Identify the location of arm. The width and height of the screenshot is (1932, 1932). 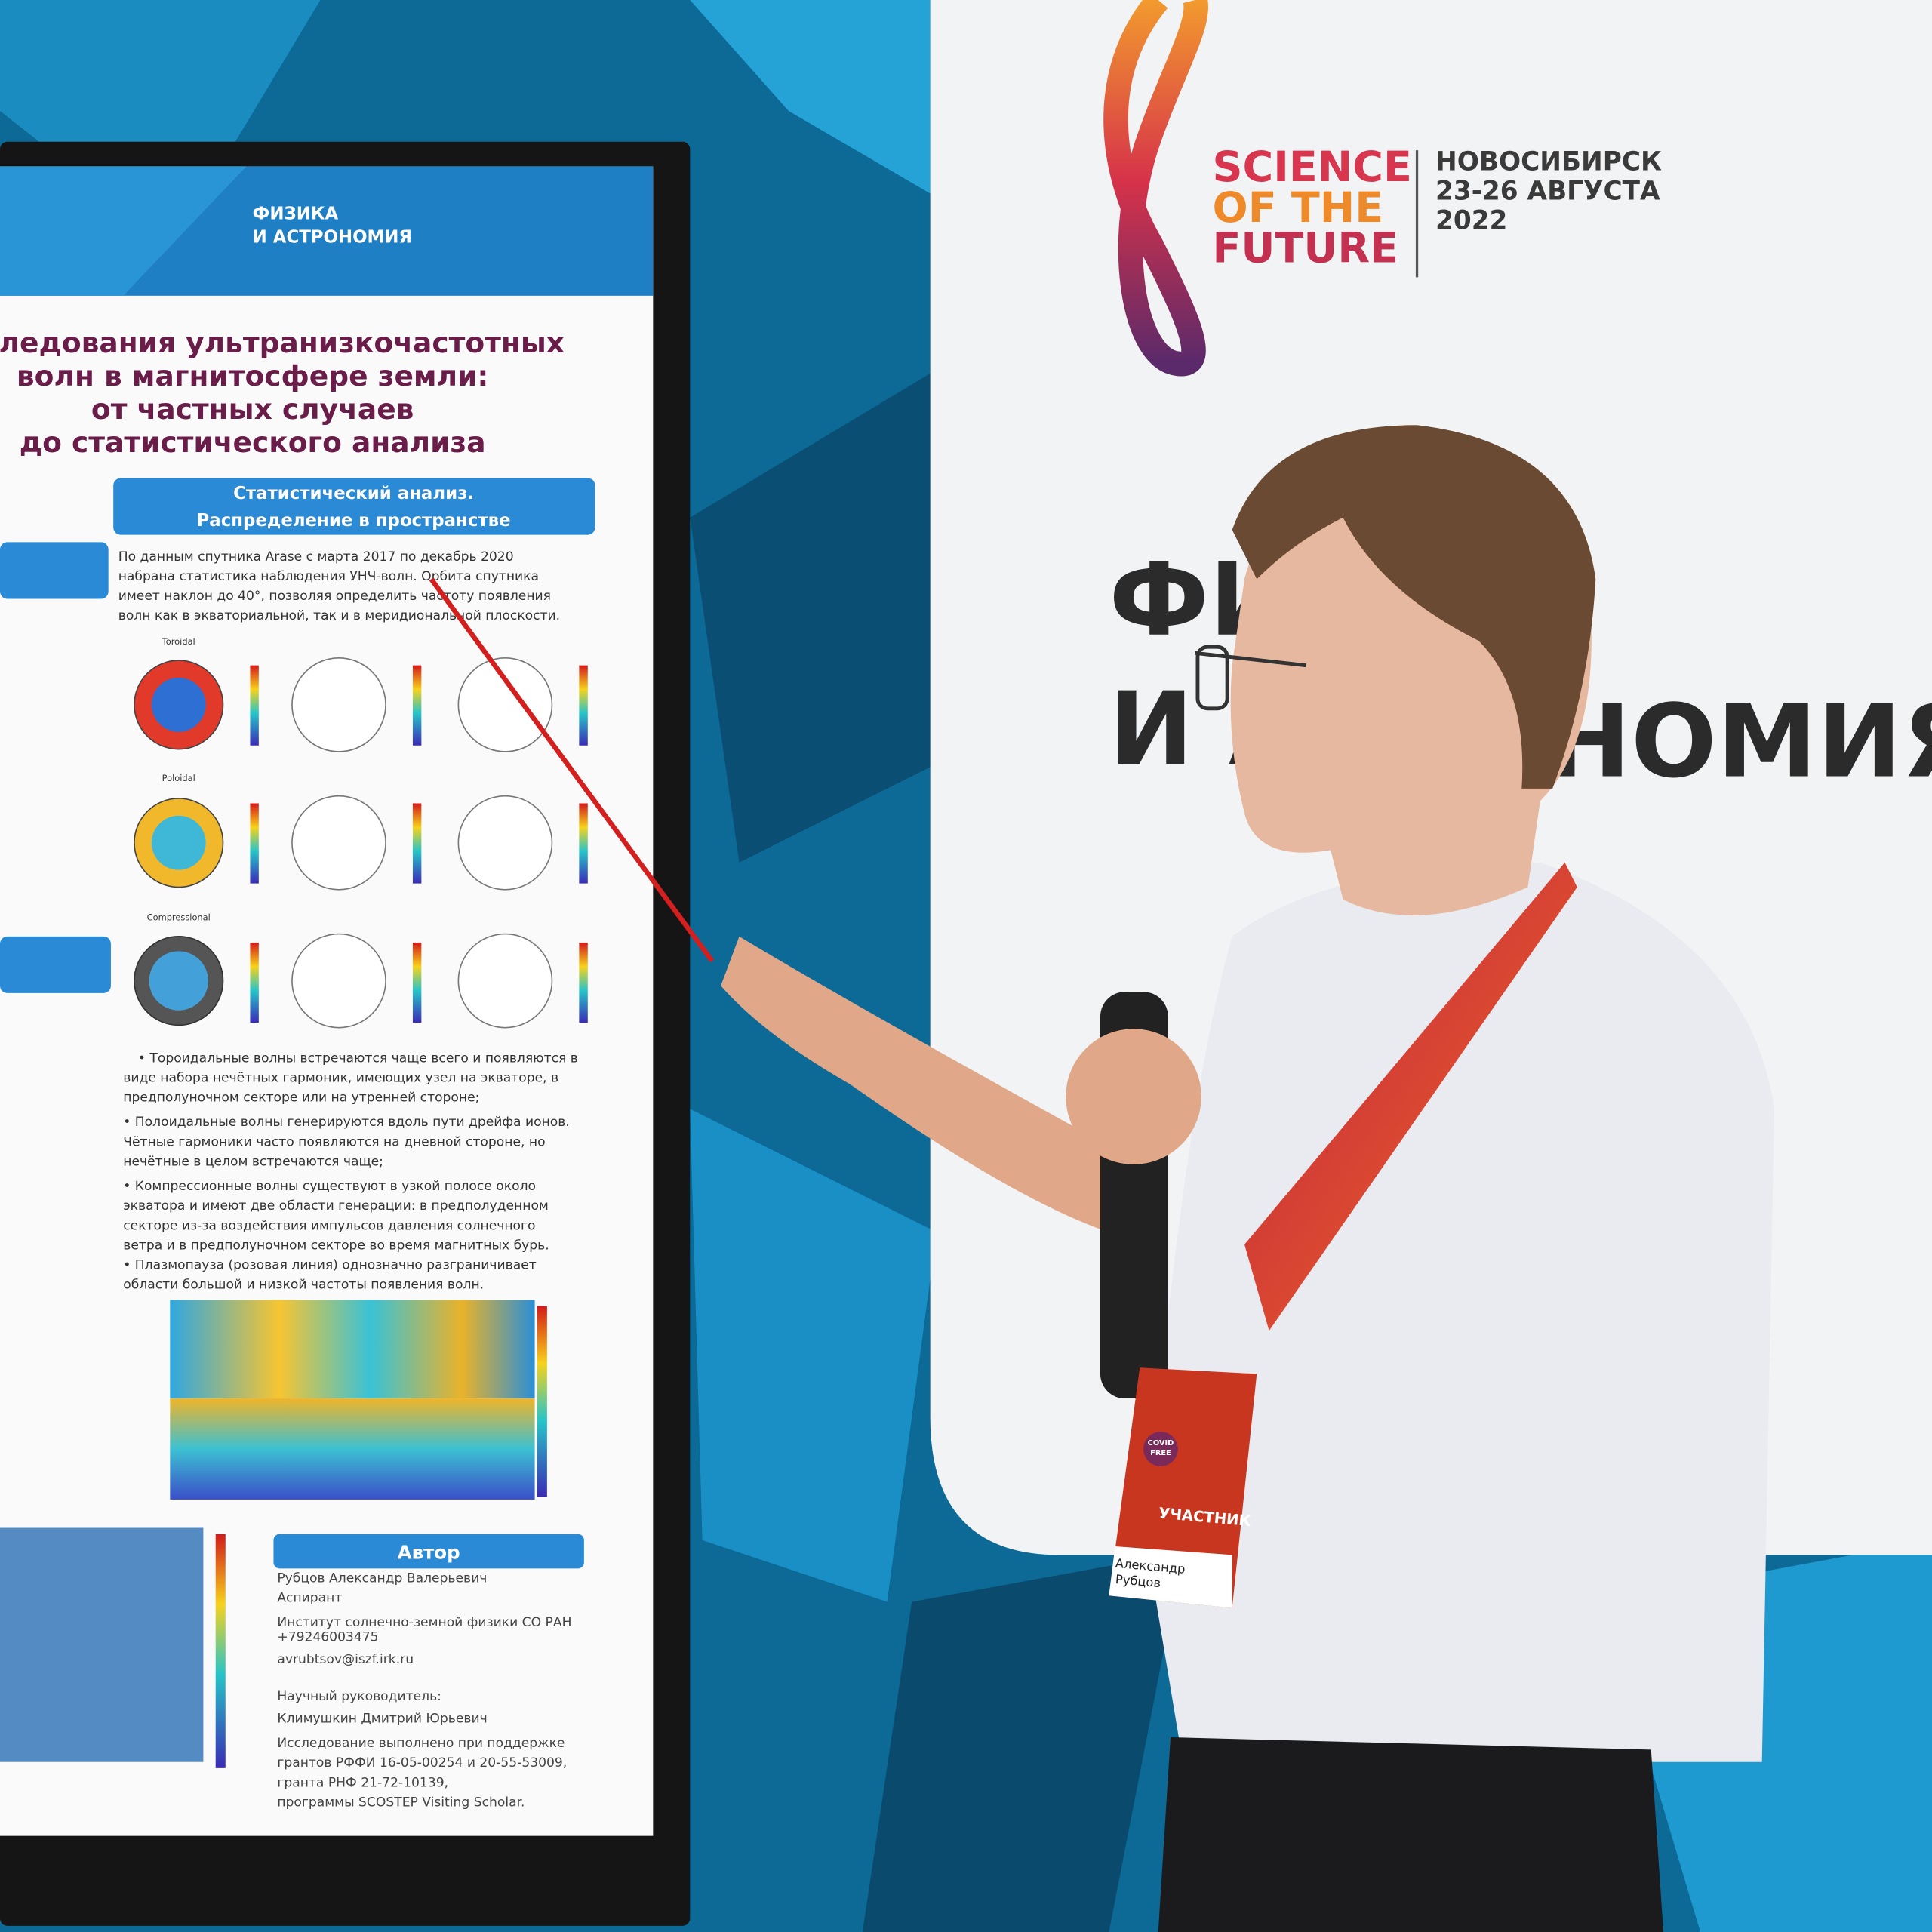
(939, 1090).